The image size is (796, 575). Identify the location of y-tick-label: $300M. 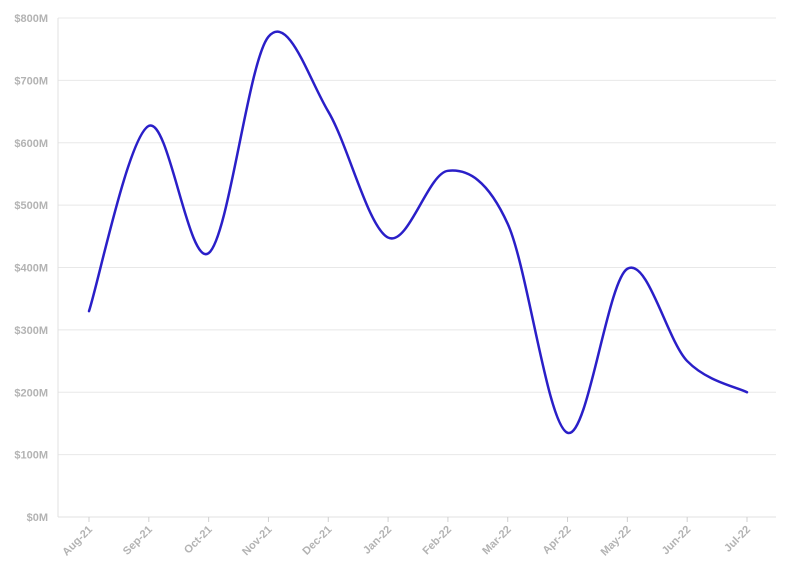
(31, 331).